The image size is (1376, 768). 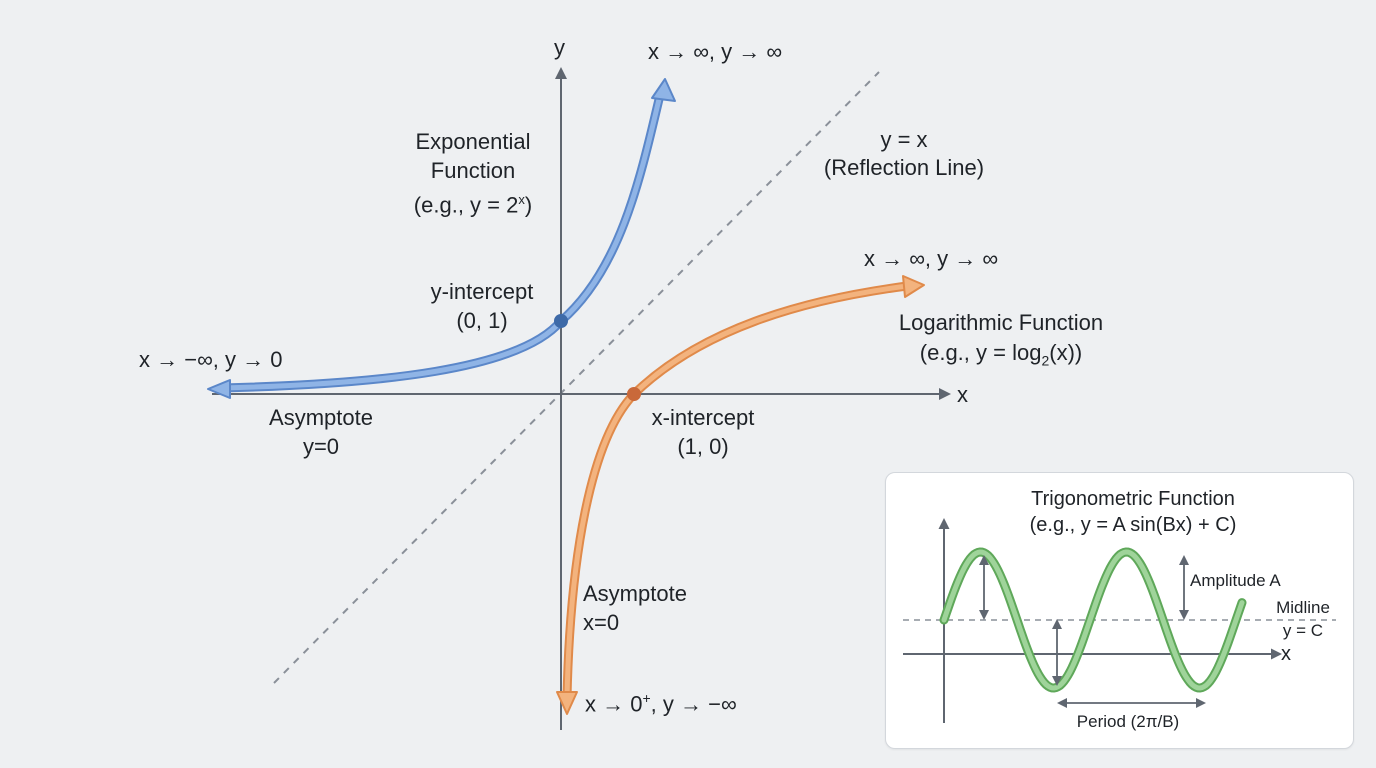 I want to click on vertical-asymptote-equation: x=0, so click(x=601, y=622).